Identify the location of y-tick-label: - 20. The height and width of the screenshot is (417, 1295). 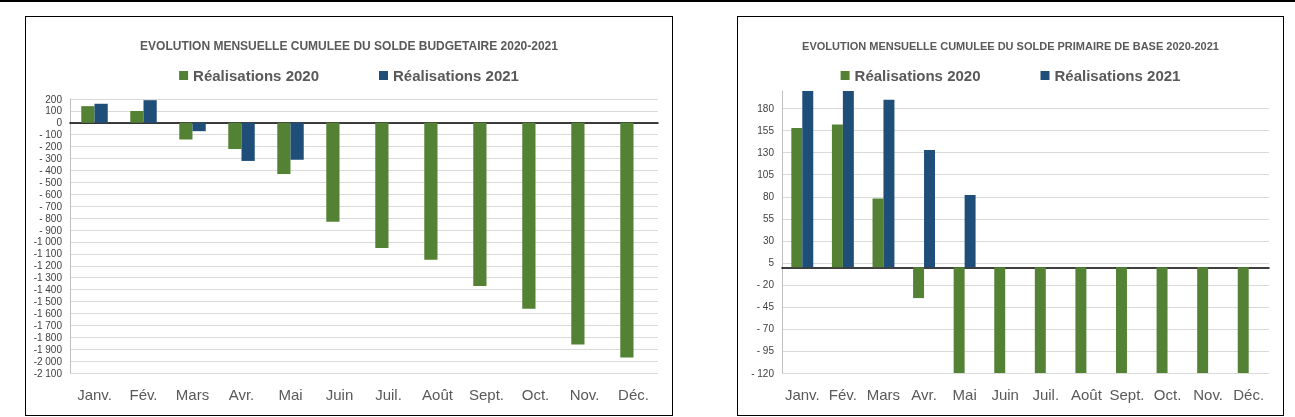
(765, 285).